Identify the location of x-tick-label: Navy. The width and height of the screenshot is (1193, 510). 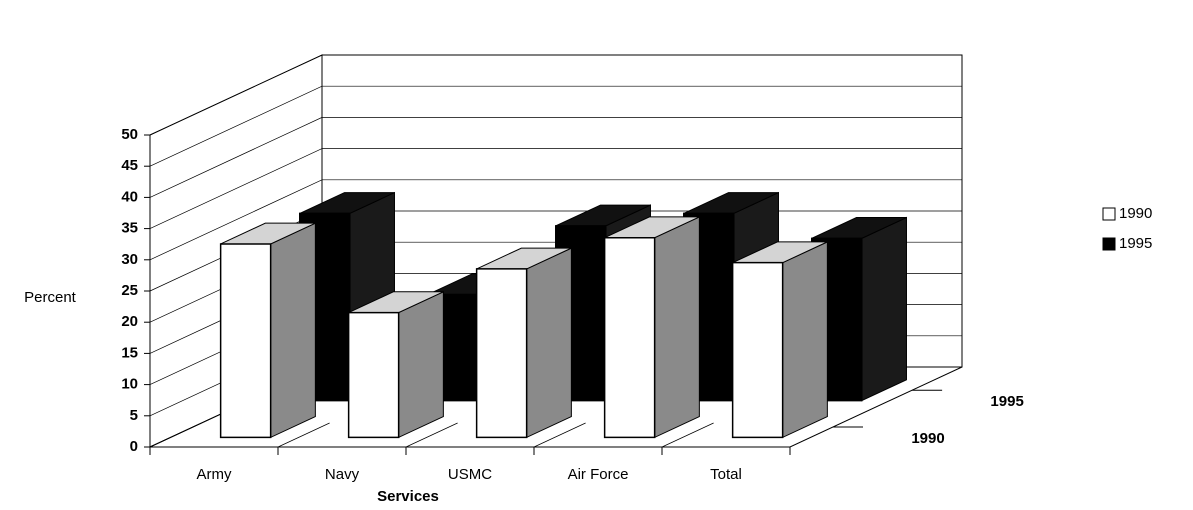
(342, 474).